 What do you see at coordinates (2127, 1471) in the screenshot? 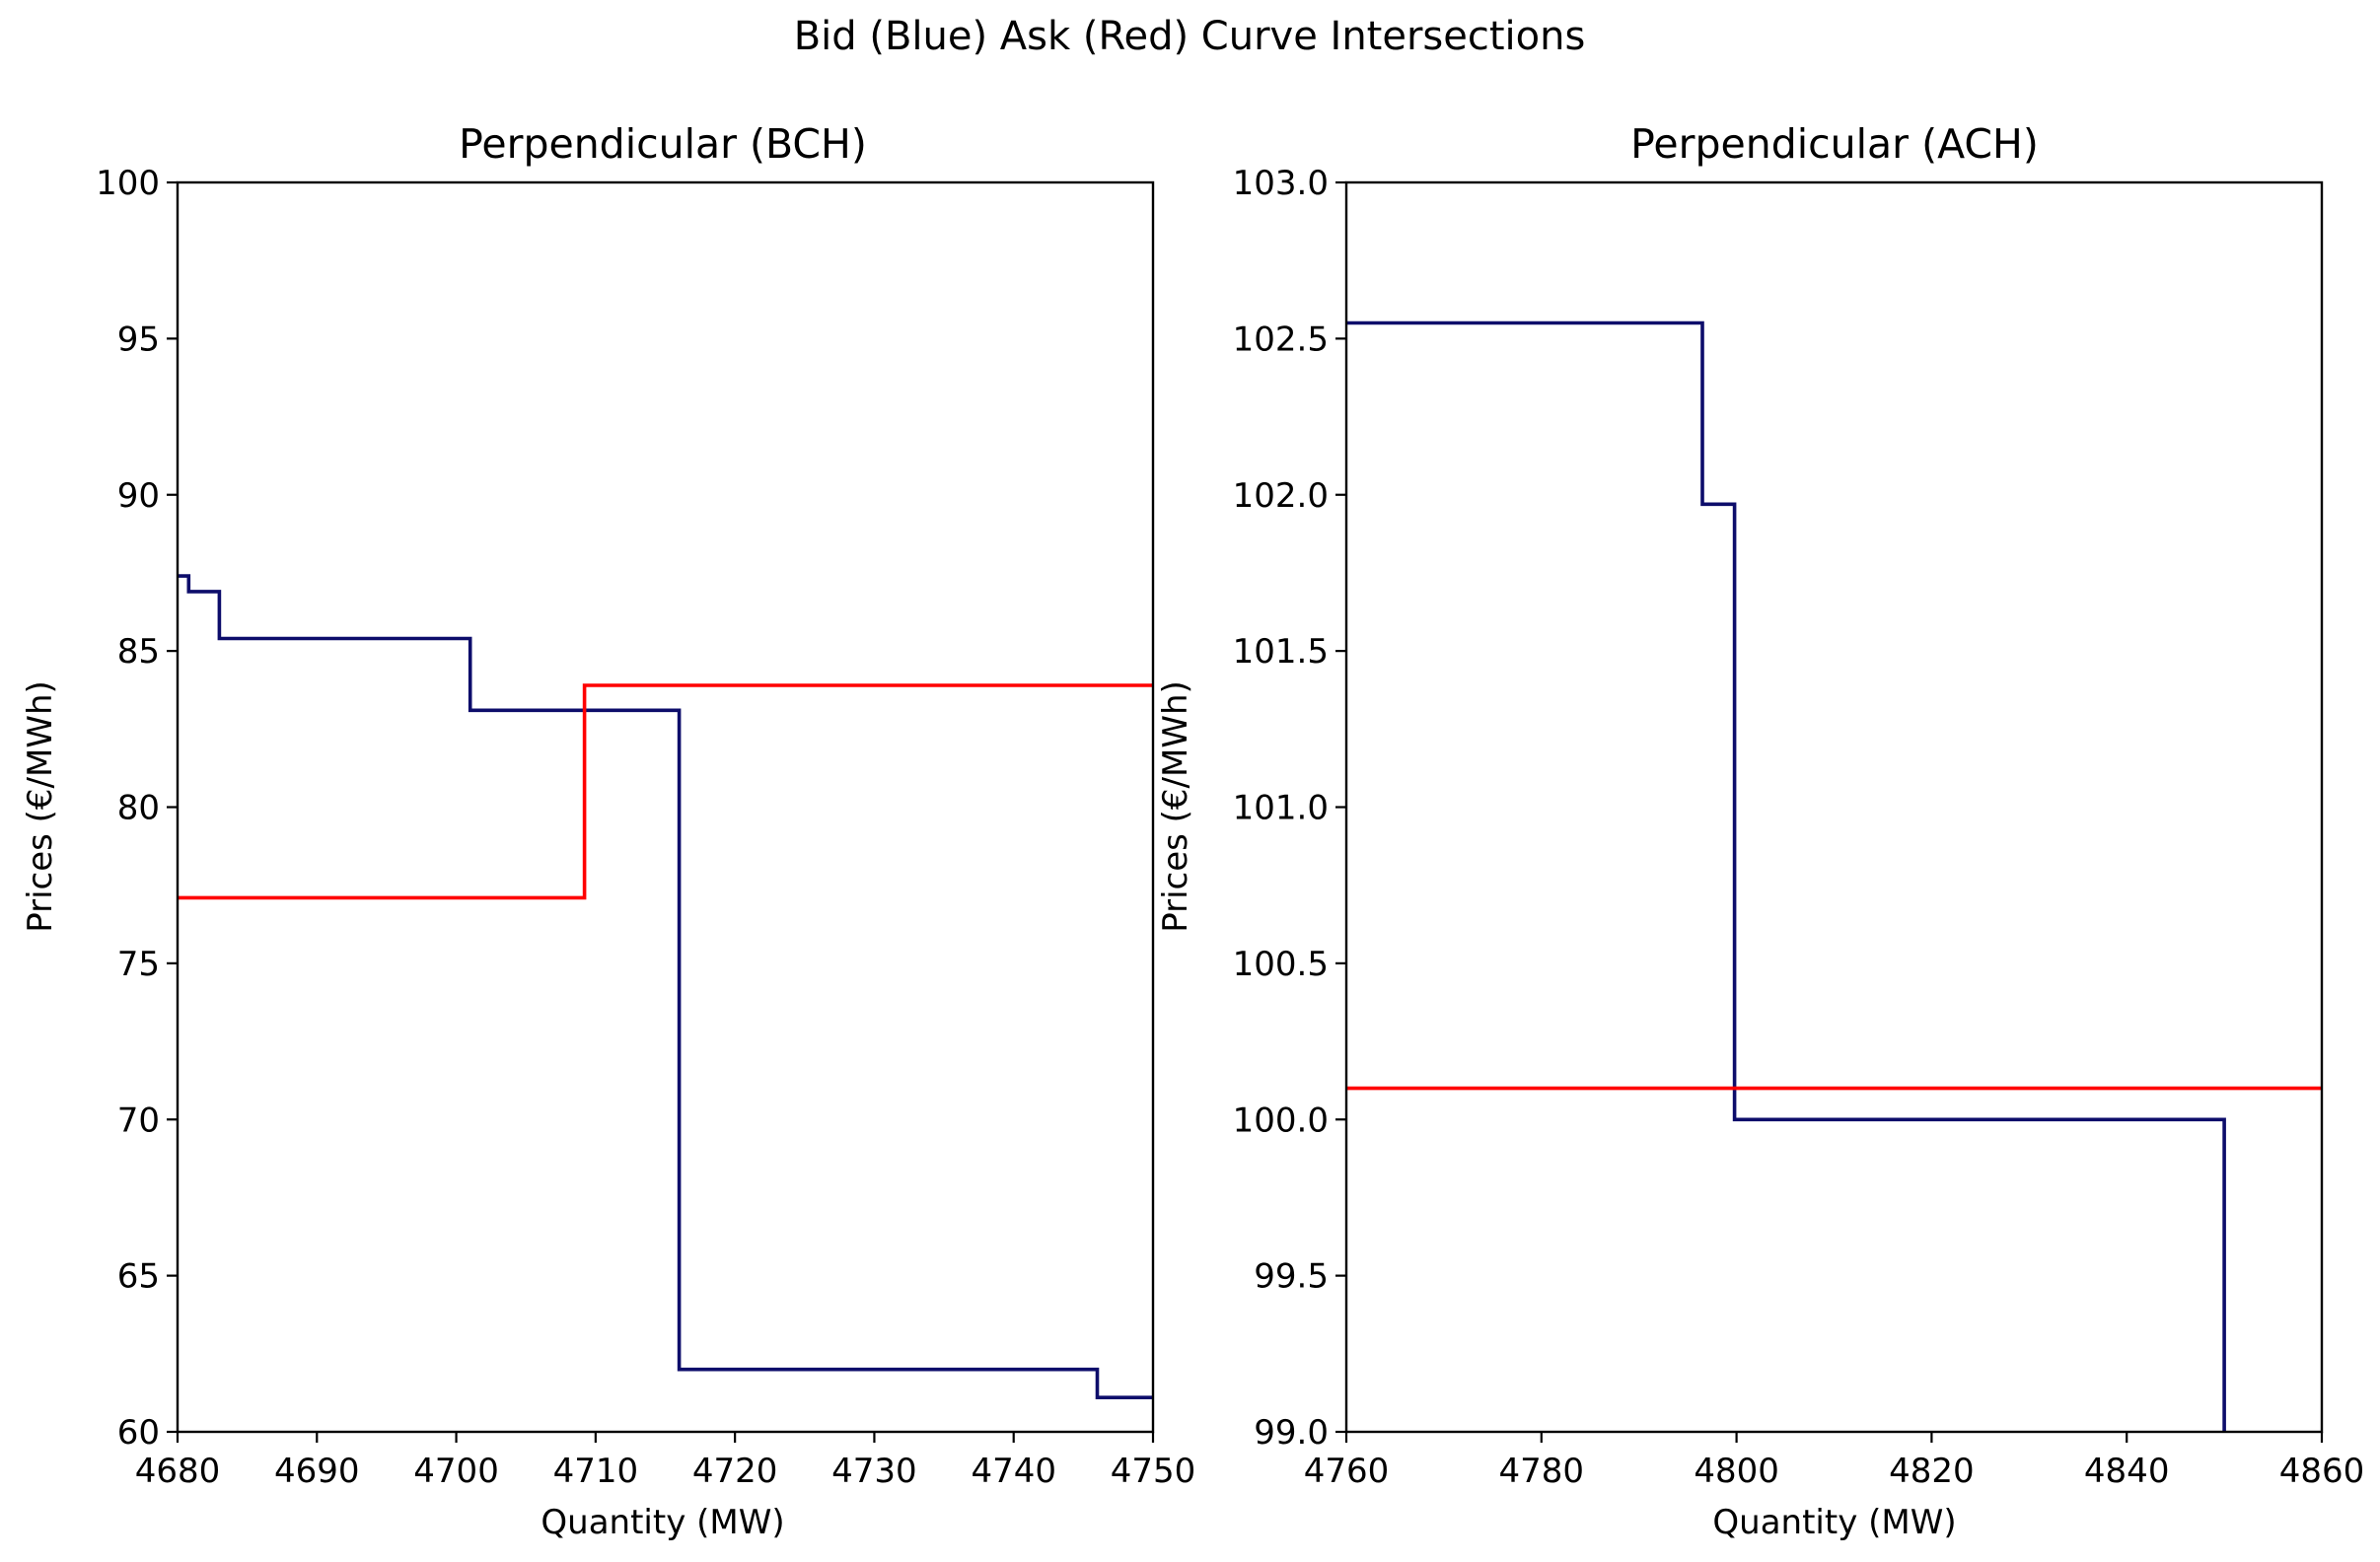
I see `x-tick-label-ach: 4840` at bounding box center [2127, 1471].